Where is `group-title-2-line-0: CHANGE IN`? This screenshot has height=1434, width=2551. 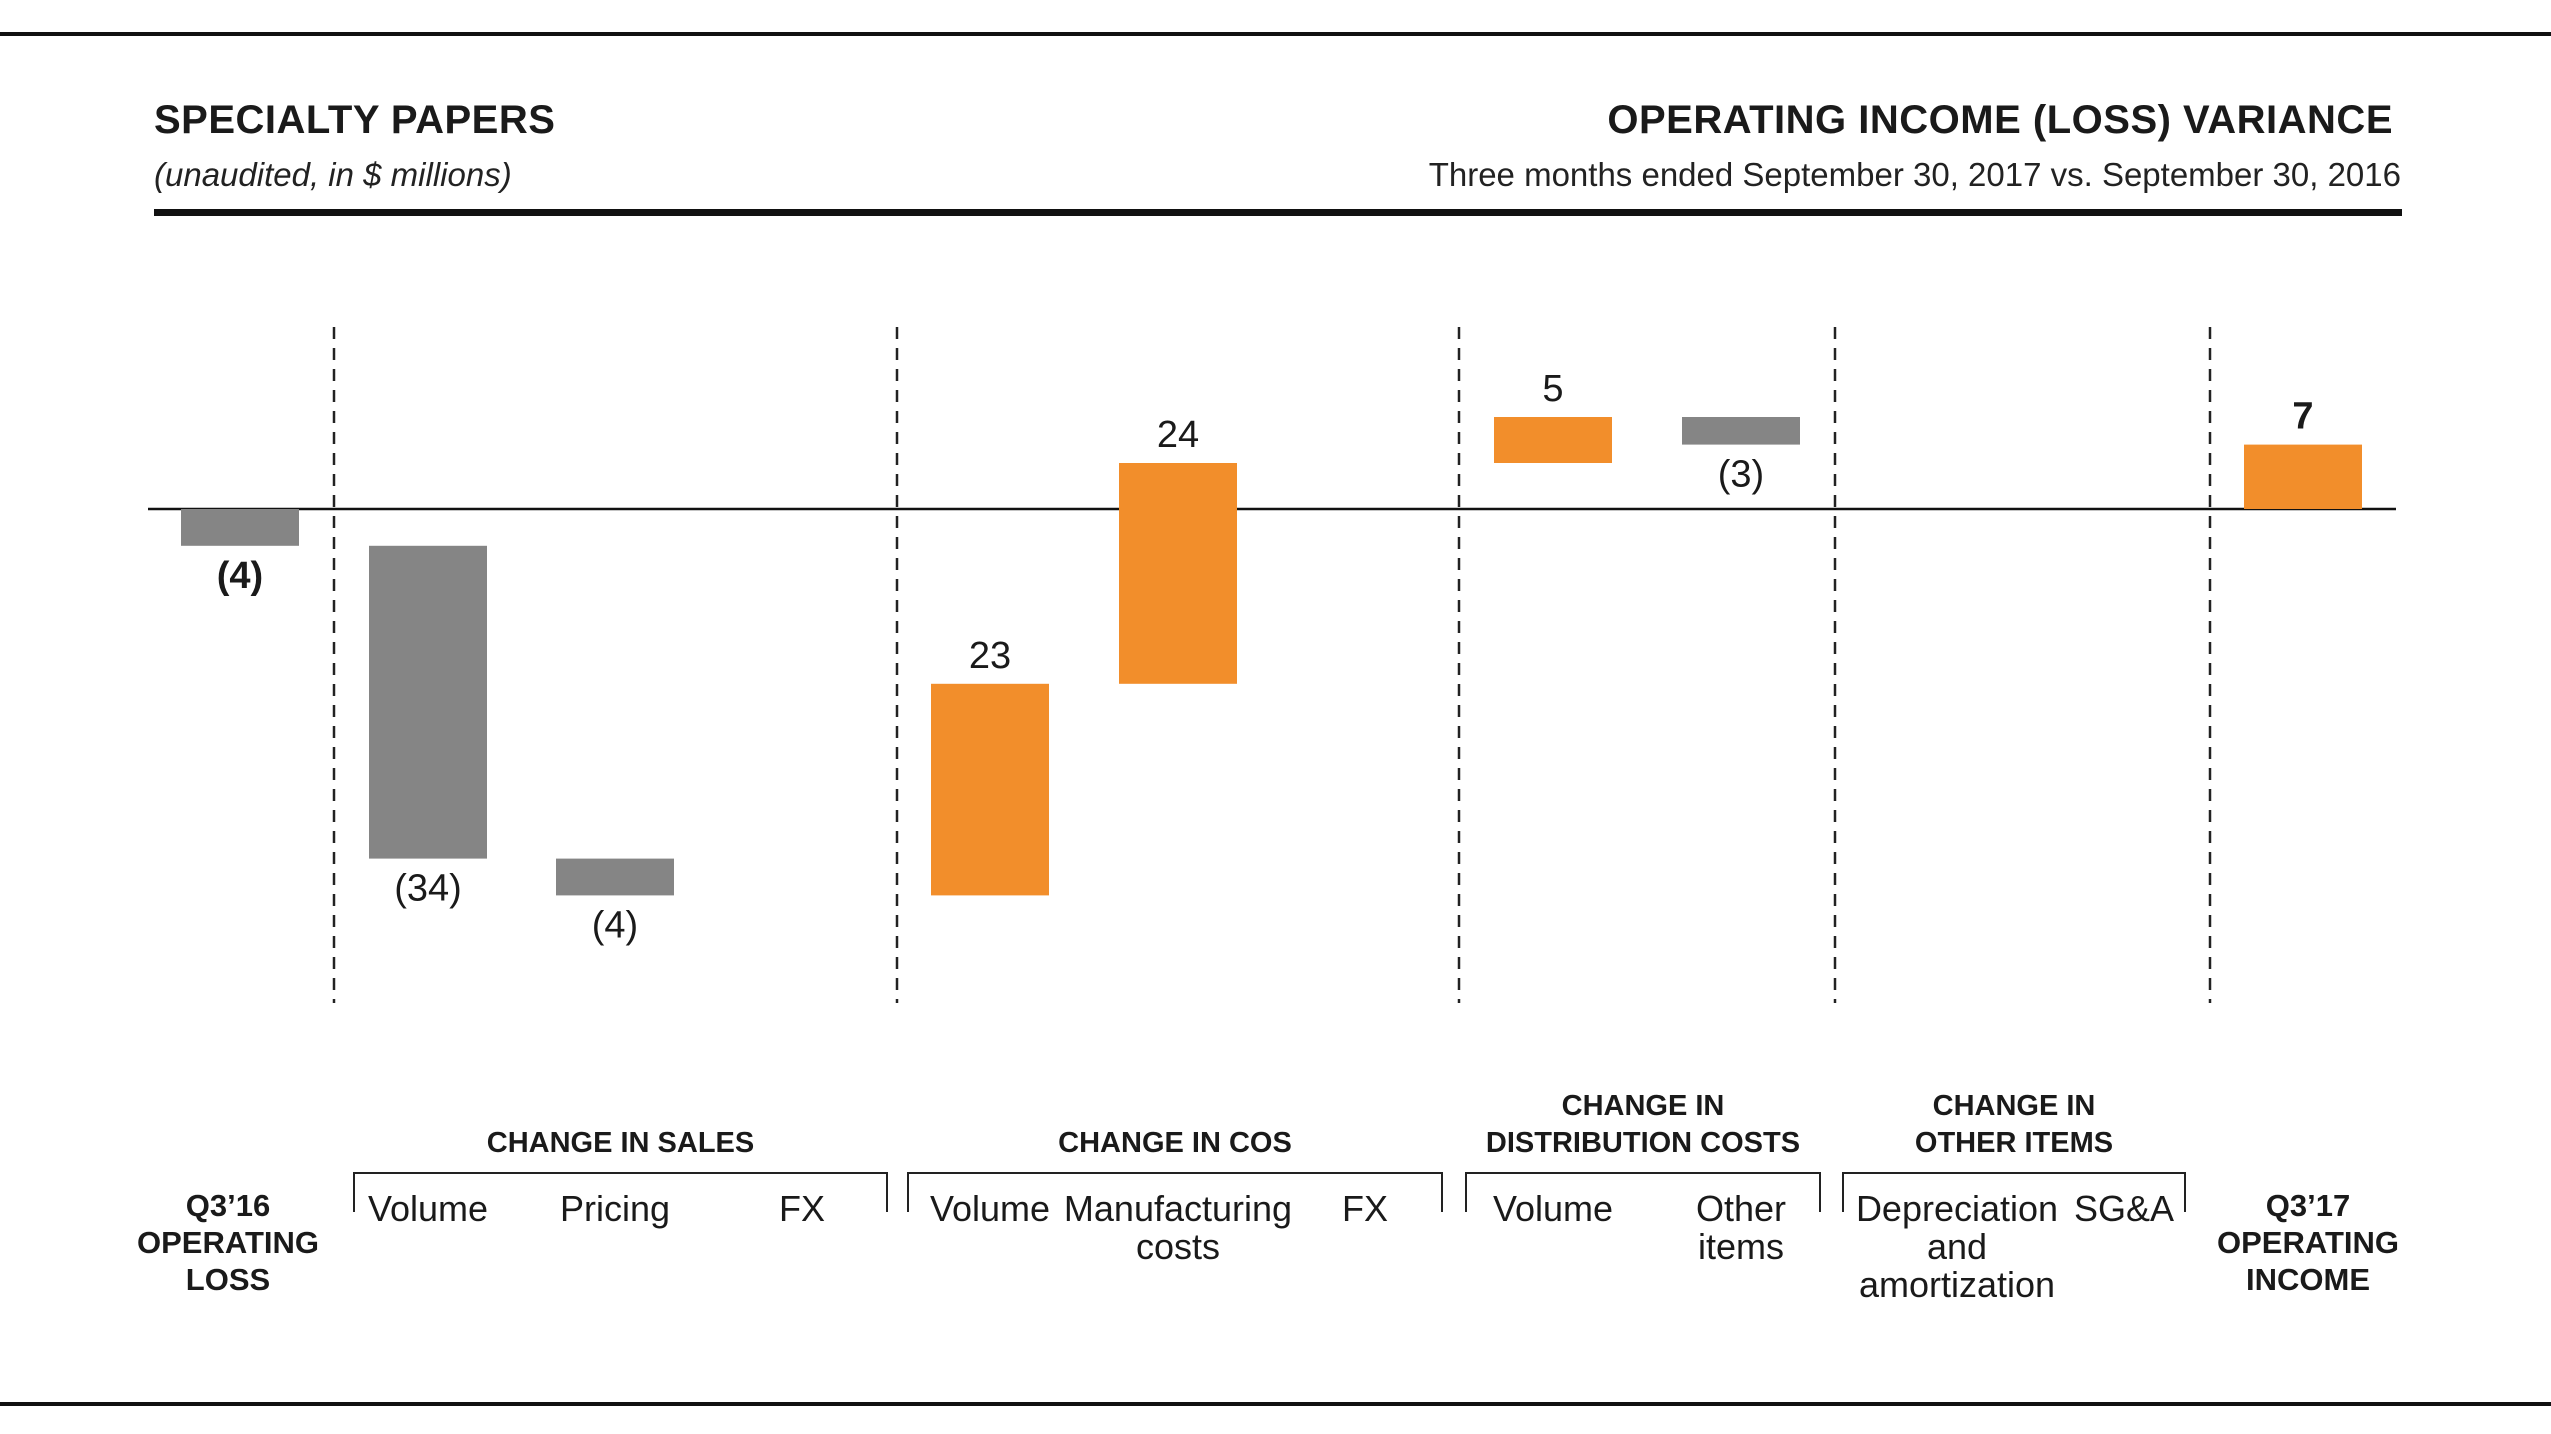 group-title-2-line-0: CHANGE IN is located at coordinates (1643, 1106).